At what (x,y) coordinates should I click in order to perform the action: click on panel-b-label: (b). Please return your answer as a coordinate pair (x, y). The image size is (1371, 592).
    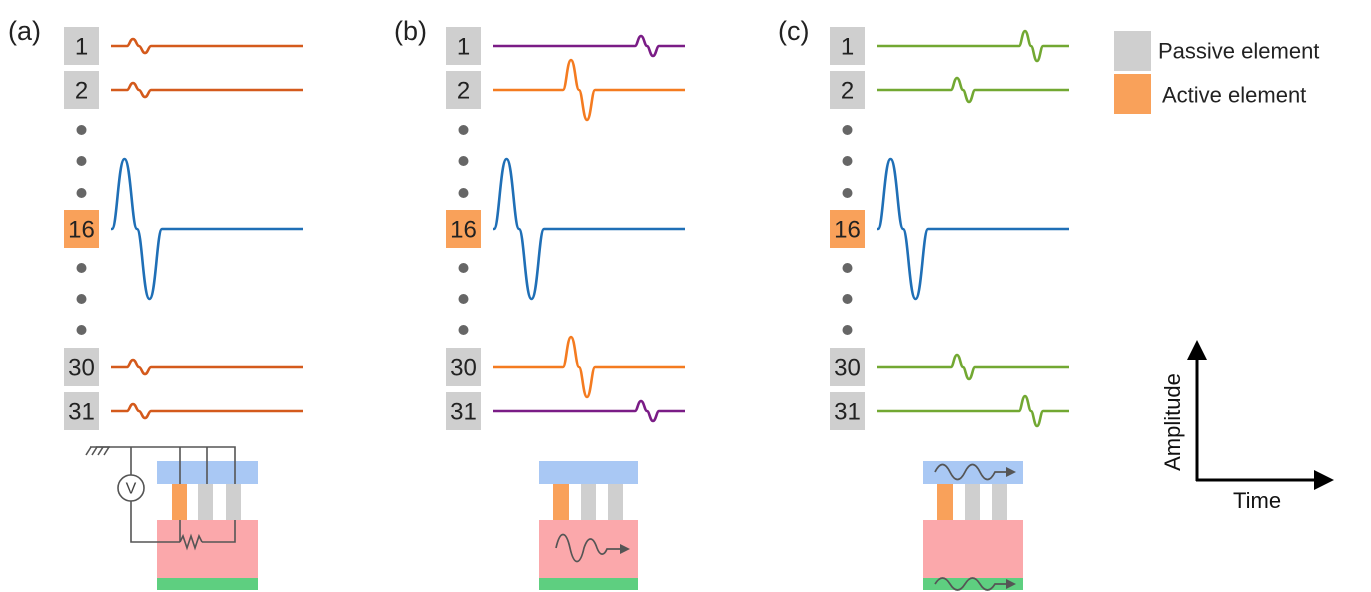
    Looking at the image, I should click on (410, 31).